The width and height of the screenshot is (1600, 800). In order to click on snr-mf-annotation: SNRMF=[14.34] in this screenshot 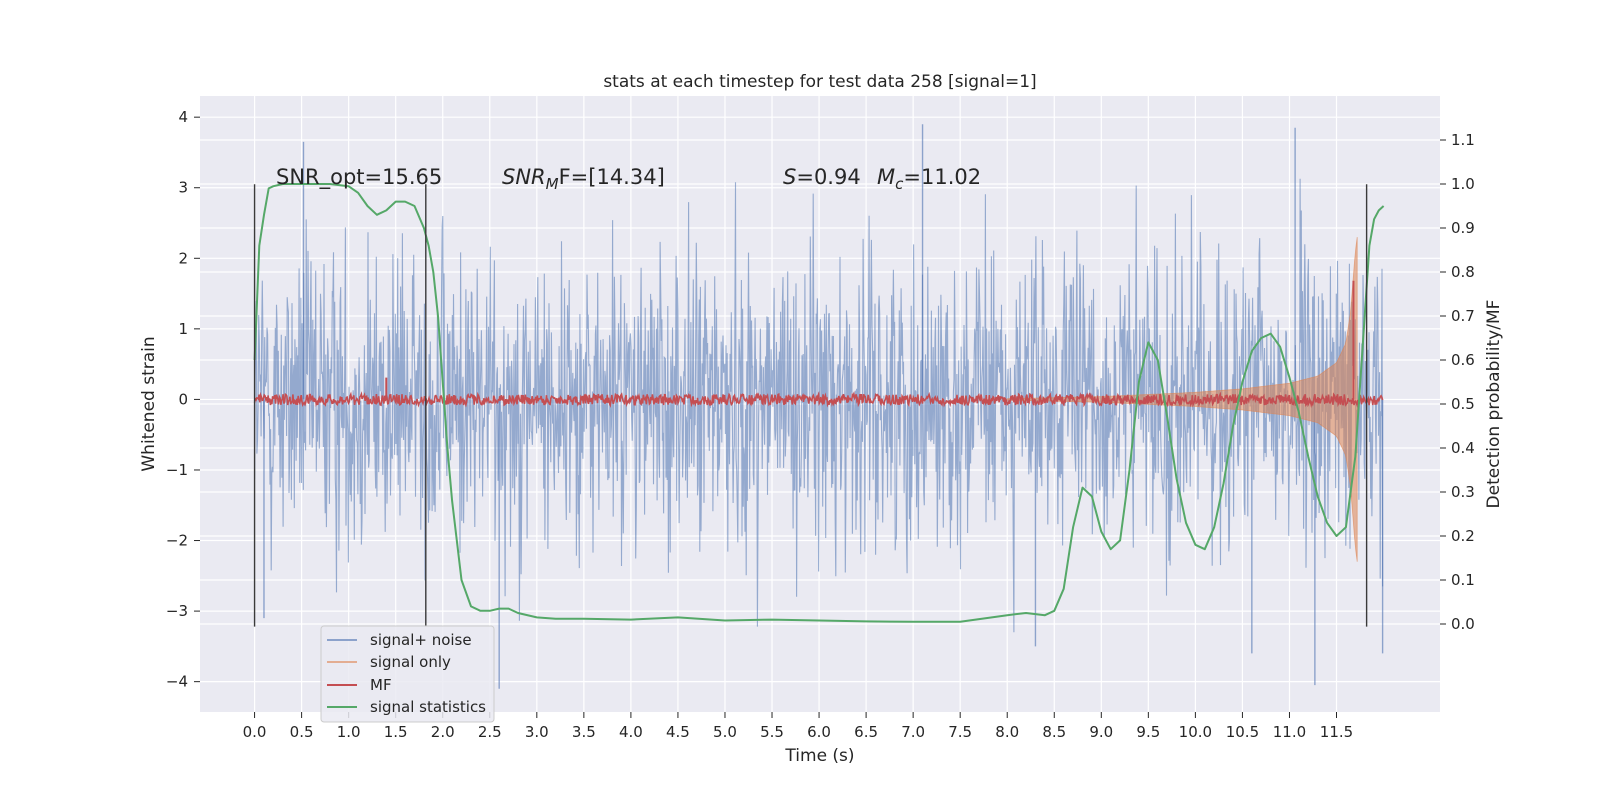, I will do `click(583, 179)`.